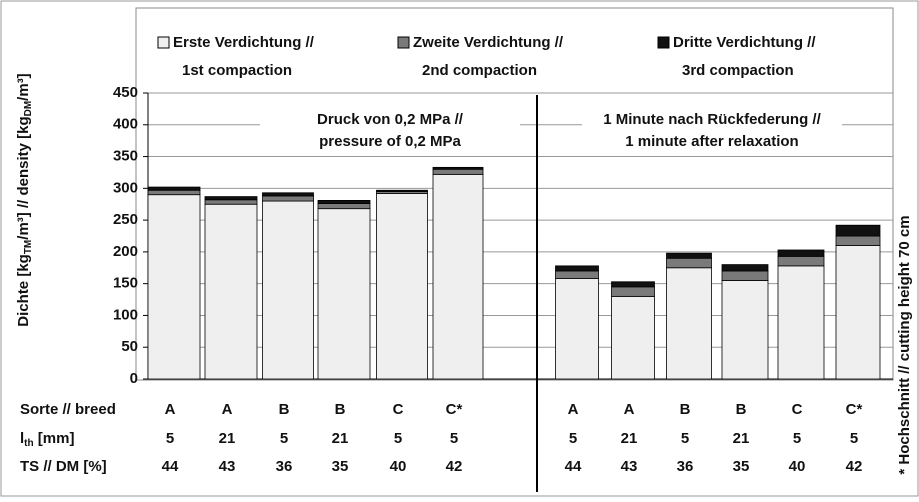 The height and width of the screenshot is (502, 919). What do you see at coordinates (125, 156) in the screenshot?
I see `y-tick-label: 350` at bounding box center [125, 156].